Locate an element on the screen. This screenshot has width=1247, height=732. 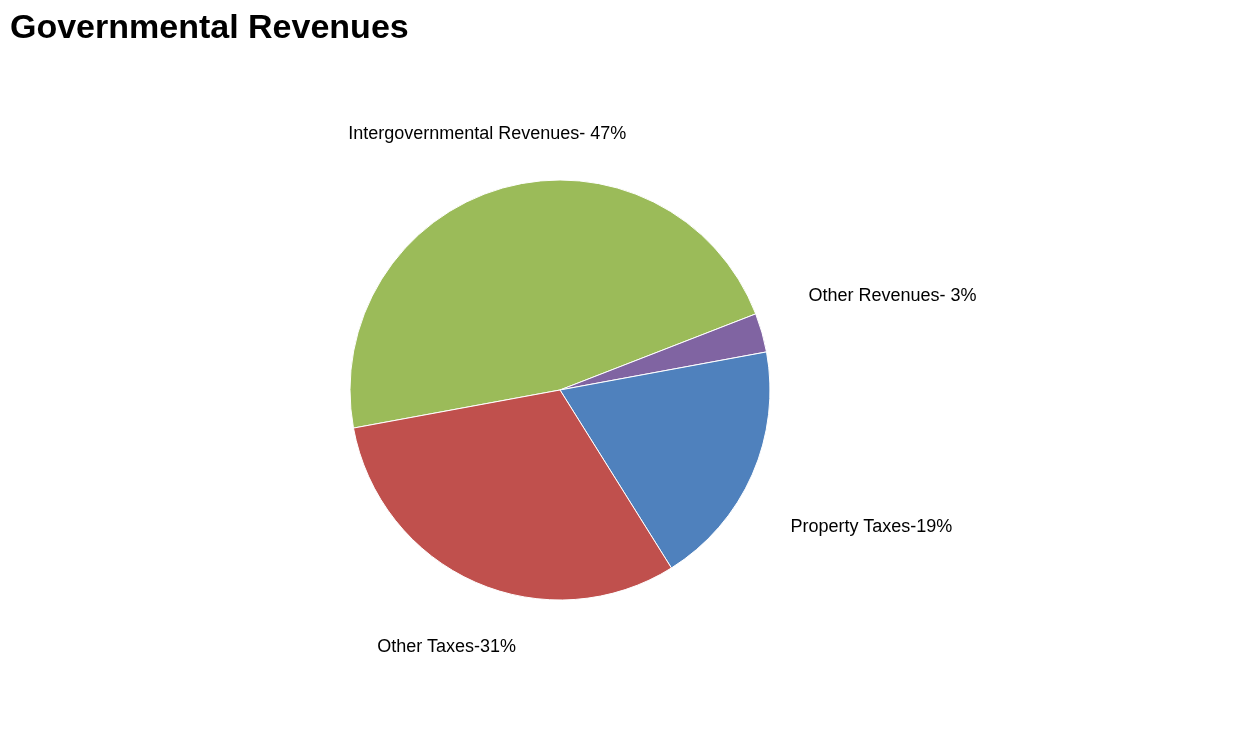
slice-label: Intergovernmental Revenues- 47% is located at coordinates (487, 132).